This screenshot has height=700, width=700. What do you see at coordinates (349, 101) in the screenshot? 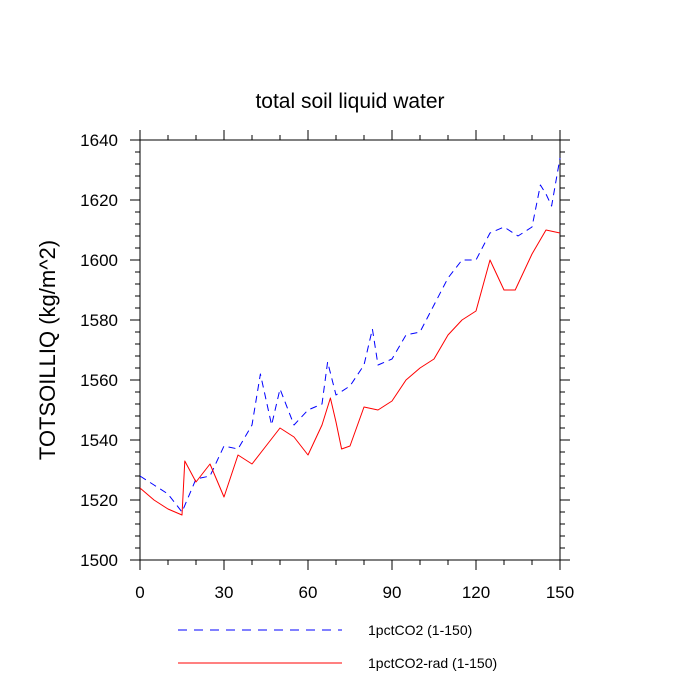
I see `chart-title: total soil liquid water` at bounding box center [349, 101].